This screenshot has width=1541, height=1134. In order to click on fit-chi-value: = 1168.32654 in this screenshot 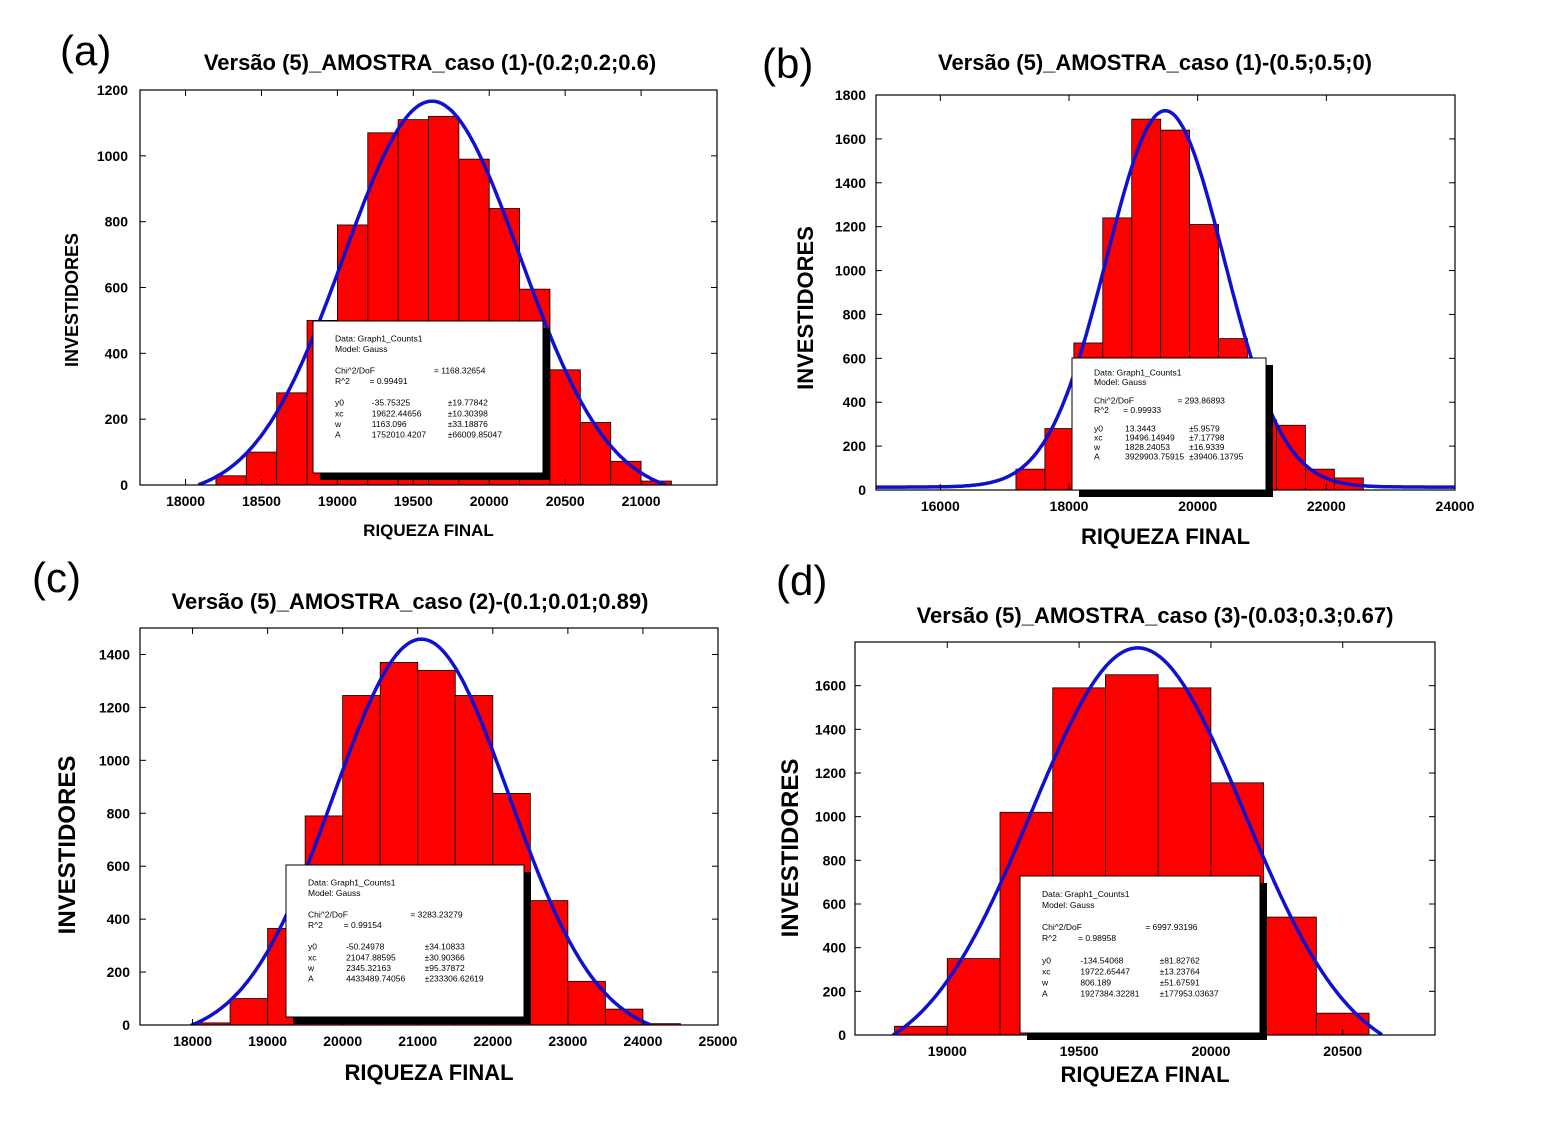, I will do `click(460, 370)`.